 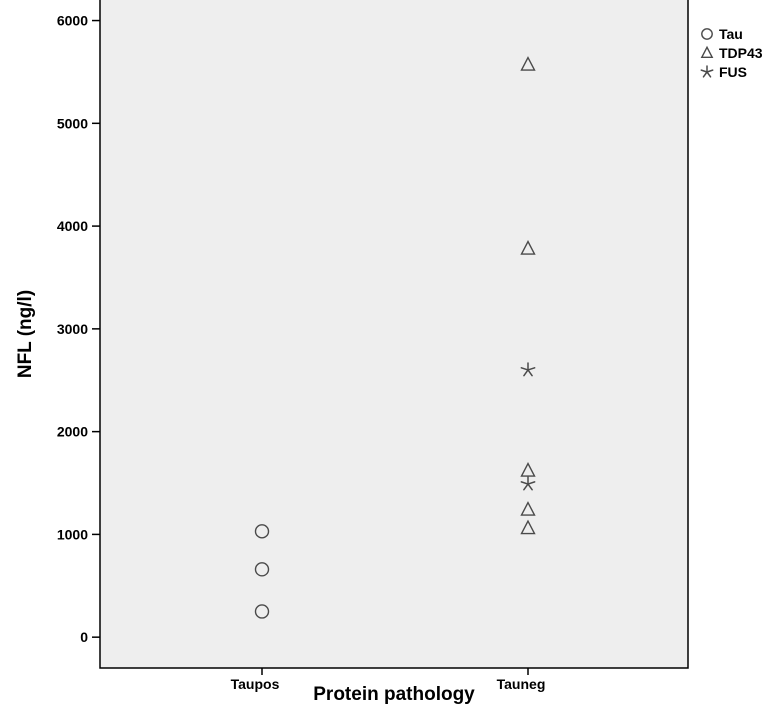 I want to click on legend-item-tdp43: TDP43, so click(x=731, y=53).